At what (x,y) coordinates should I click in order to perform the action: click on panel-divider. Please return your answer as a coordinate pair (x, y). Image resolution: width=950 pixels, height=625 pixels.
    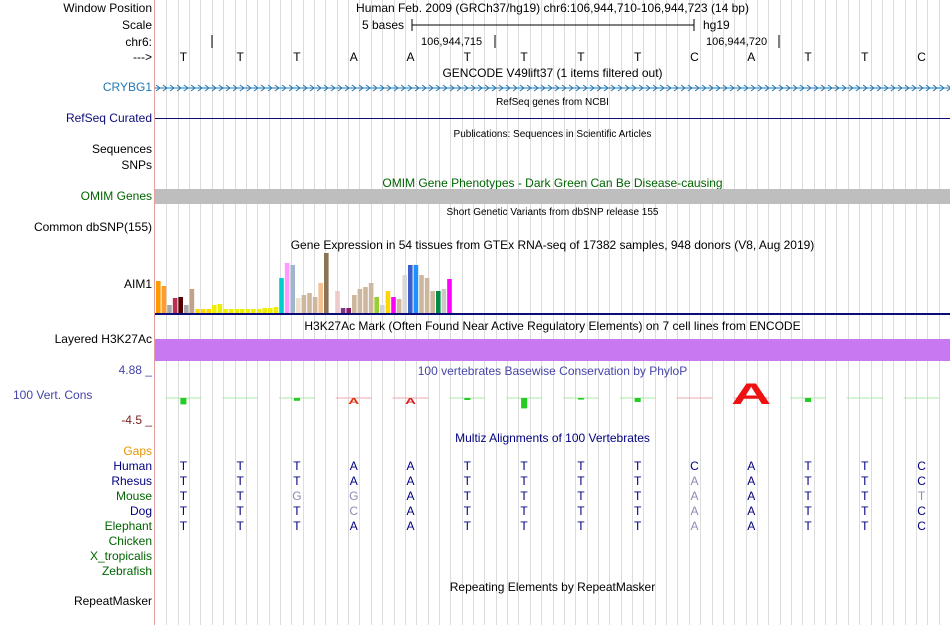
    Looking at the image, I should click on (154, 312).